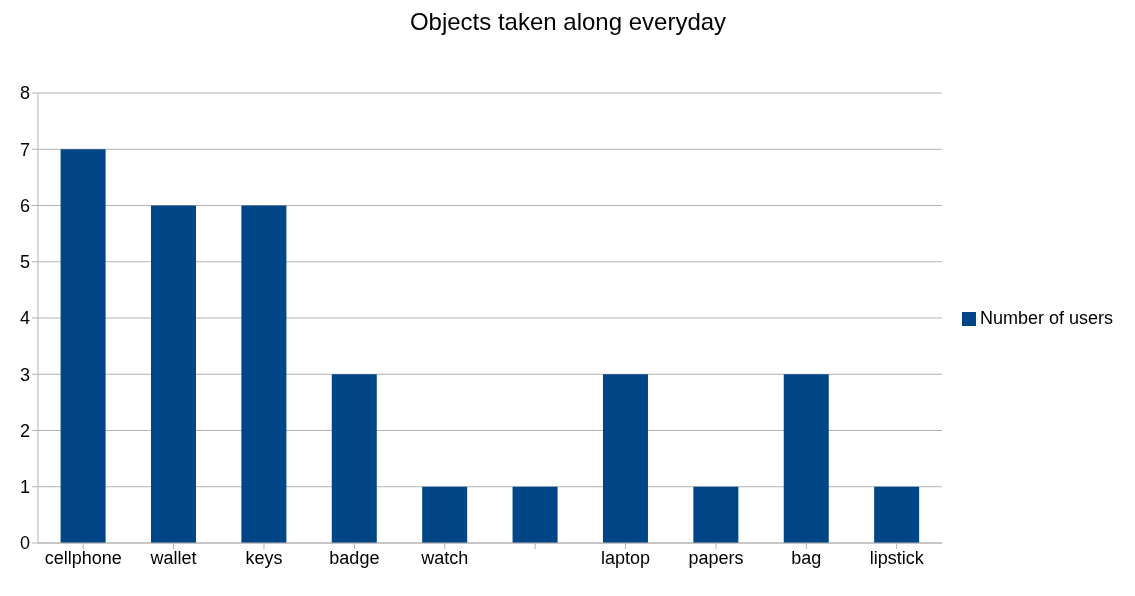 The image size is (1135, 596). What do you see at coordinates (354, 557) in the screenshot?
I see `x-tick-label: badge` at bounding box center [354, 557].